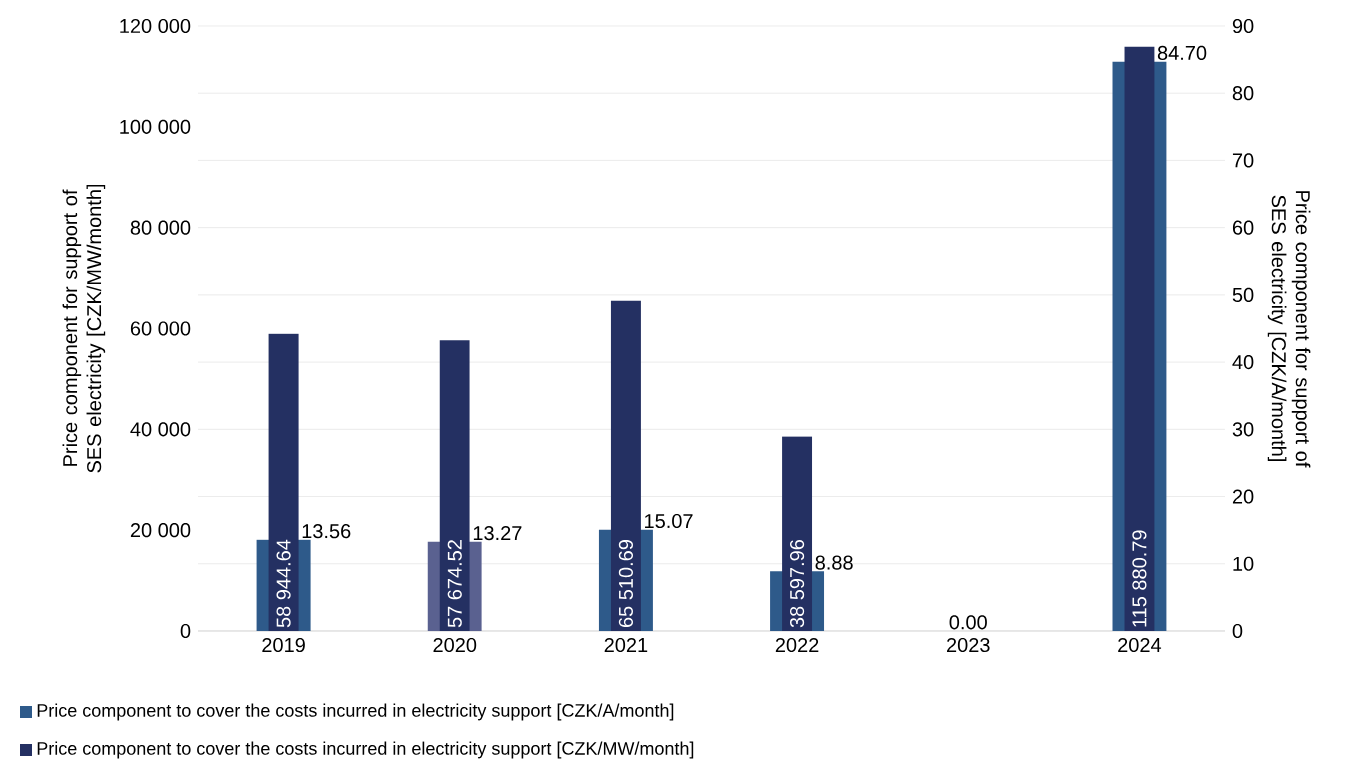 This screenshot has height=762, width=1361. Describe the element at coordinates (968, 645) in the screenshot. I see `x-tick-label: 2023` at that location.